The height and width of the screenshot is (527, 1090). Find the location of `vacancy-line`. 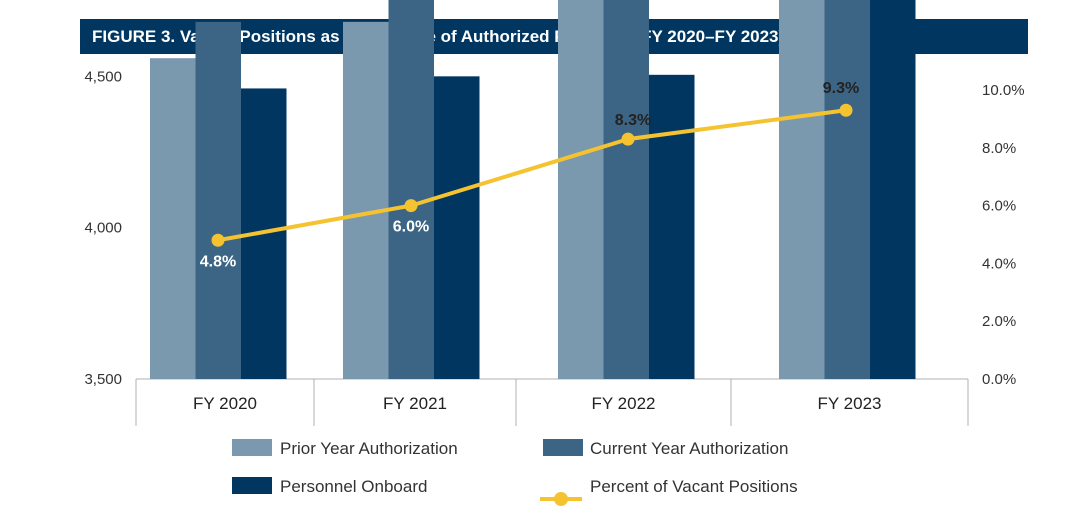

vacancy-line is located at coordinates (532, 175).